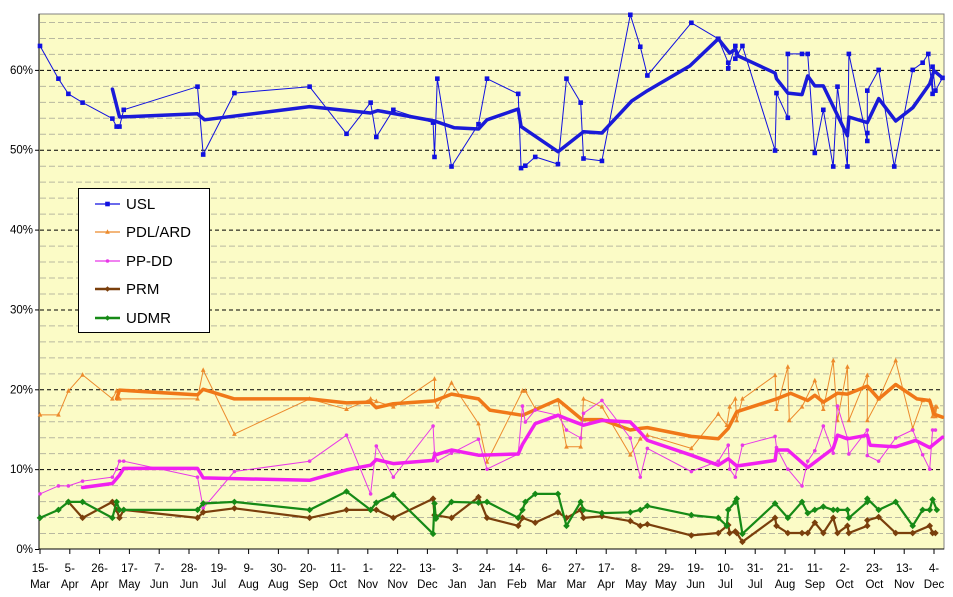 The width and height of the screenshot is (953, 597). Describe the element at coordinates (785, 577) in the screenshot. I see `x-tick-label: 21-Aug` at that location.